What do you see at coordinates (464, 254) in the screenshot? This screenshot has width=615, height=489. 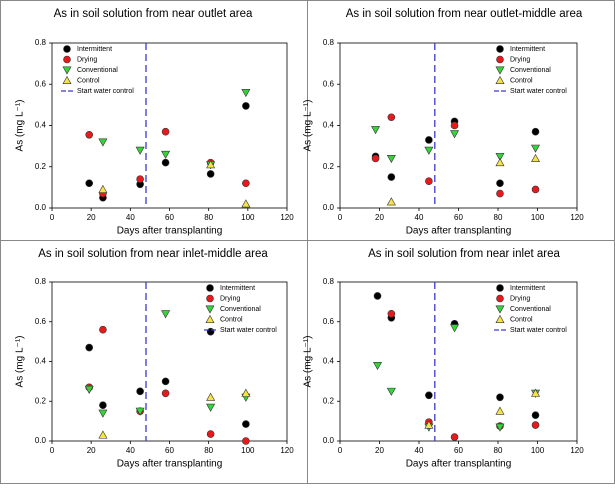 I see `panel-title: As in soil solution from near inlet area` at bounding box center [464, 254].